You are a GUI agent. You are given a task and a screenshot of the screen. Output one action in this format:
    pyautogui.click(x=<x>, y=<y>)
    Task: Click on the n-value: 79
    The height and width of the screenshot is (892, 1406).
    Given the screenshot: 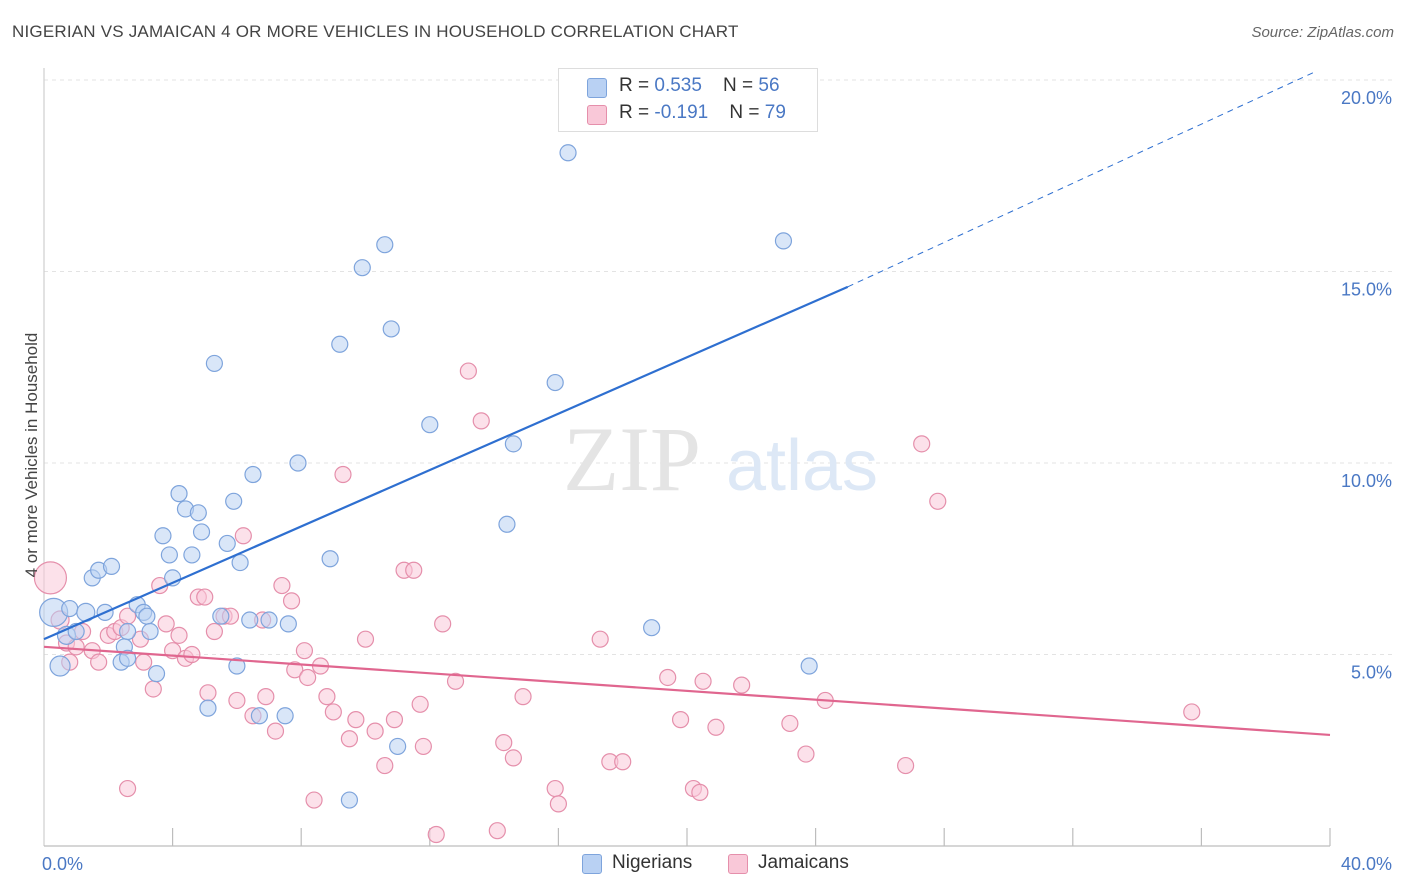 What is the action you would take?
    pyautogui.click(x=775, y=112)
    